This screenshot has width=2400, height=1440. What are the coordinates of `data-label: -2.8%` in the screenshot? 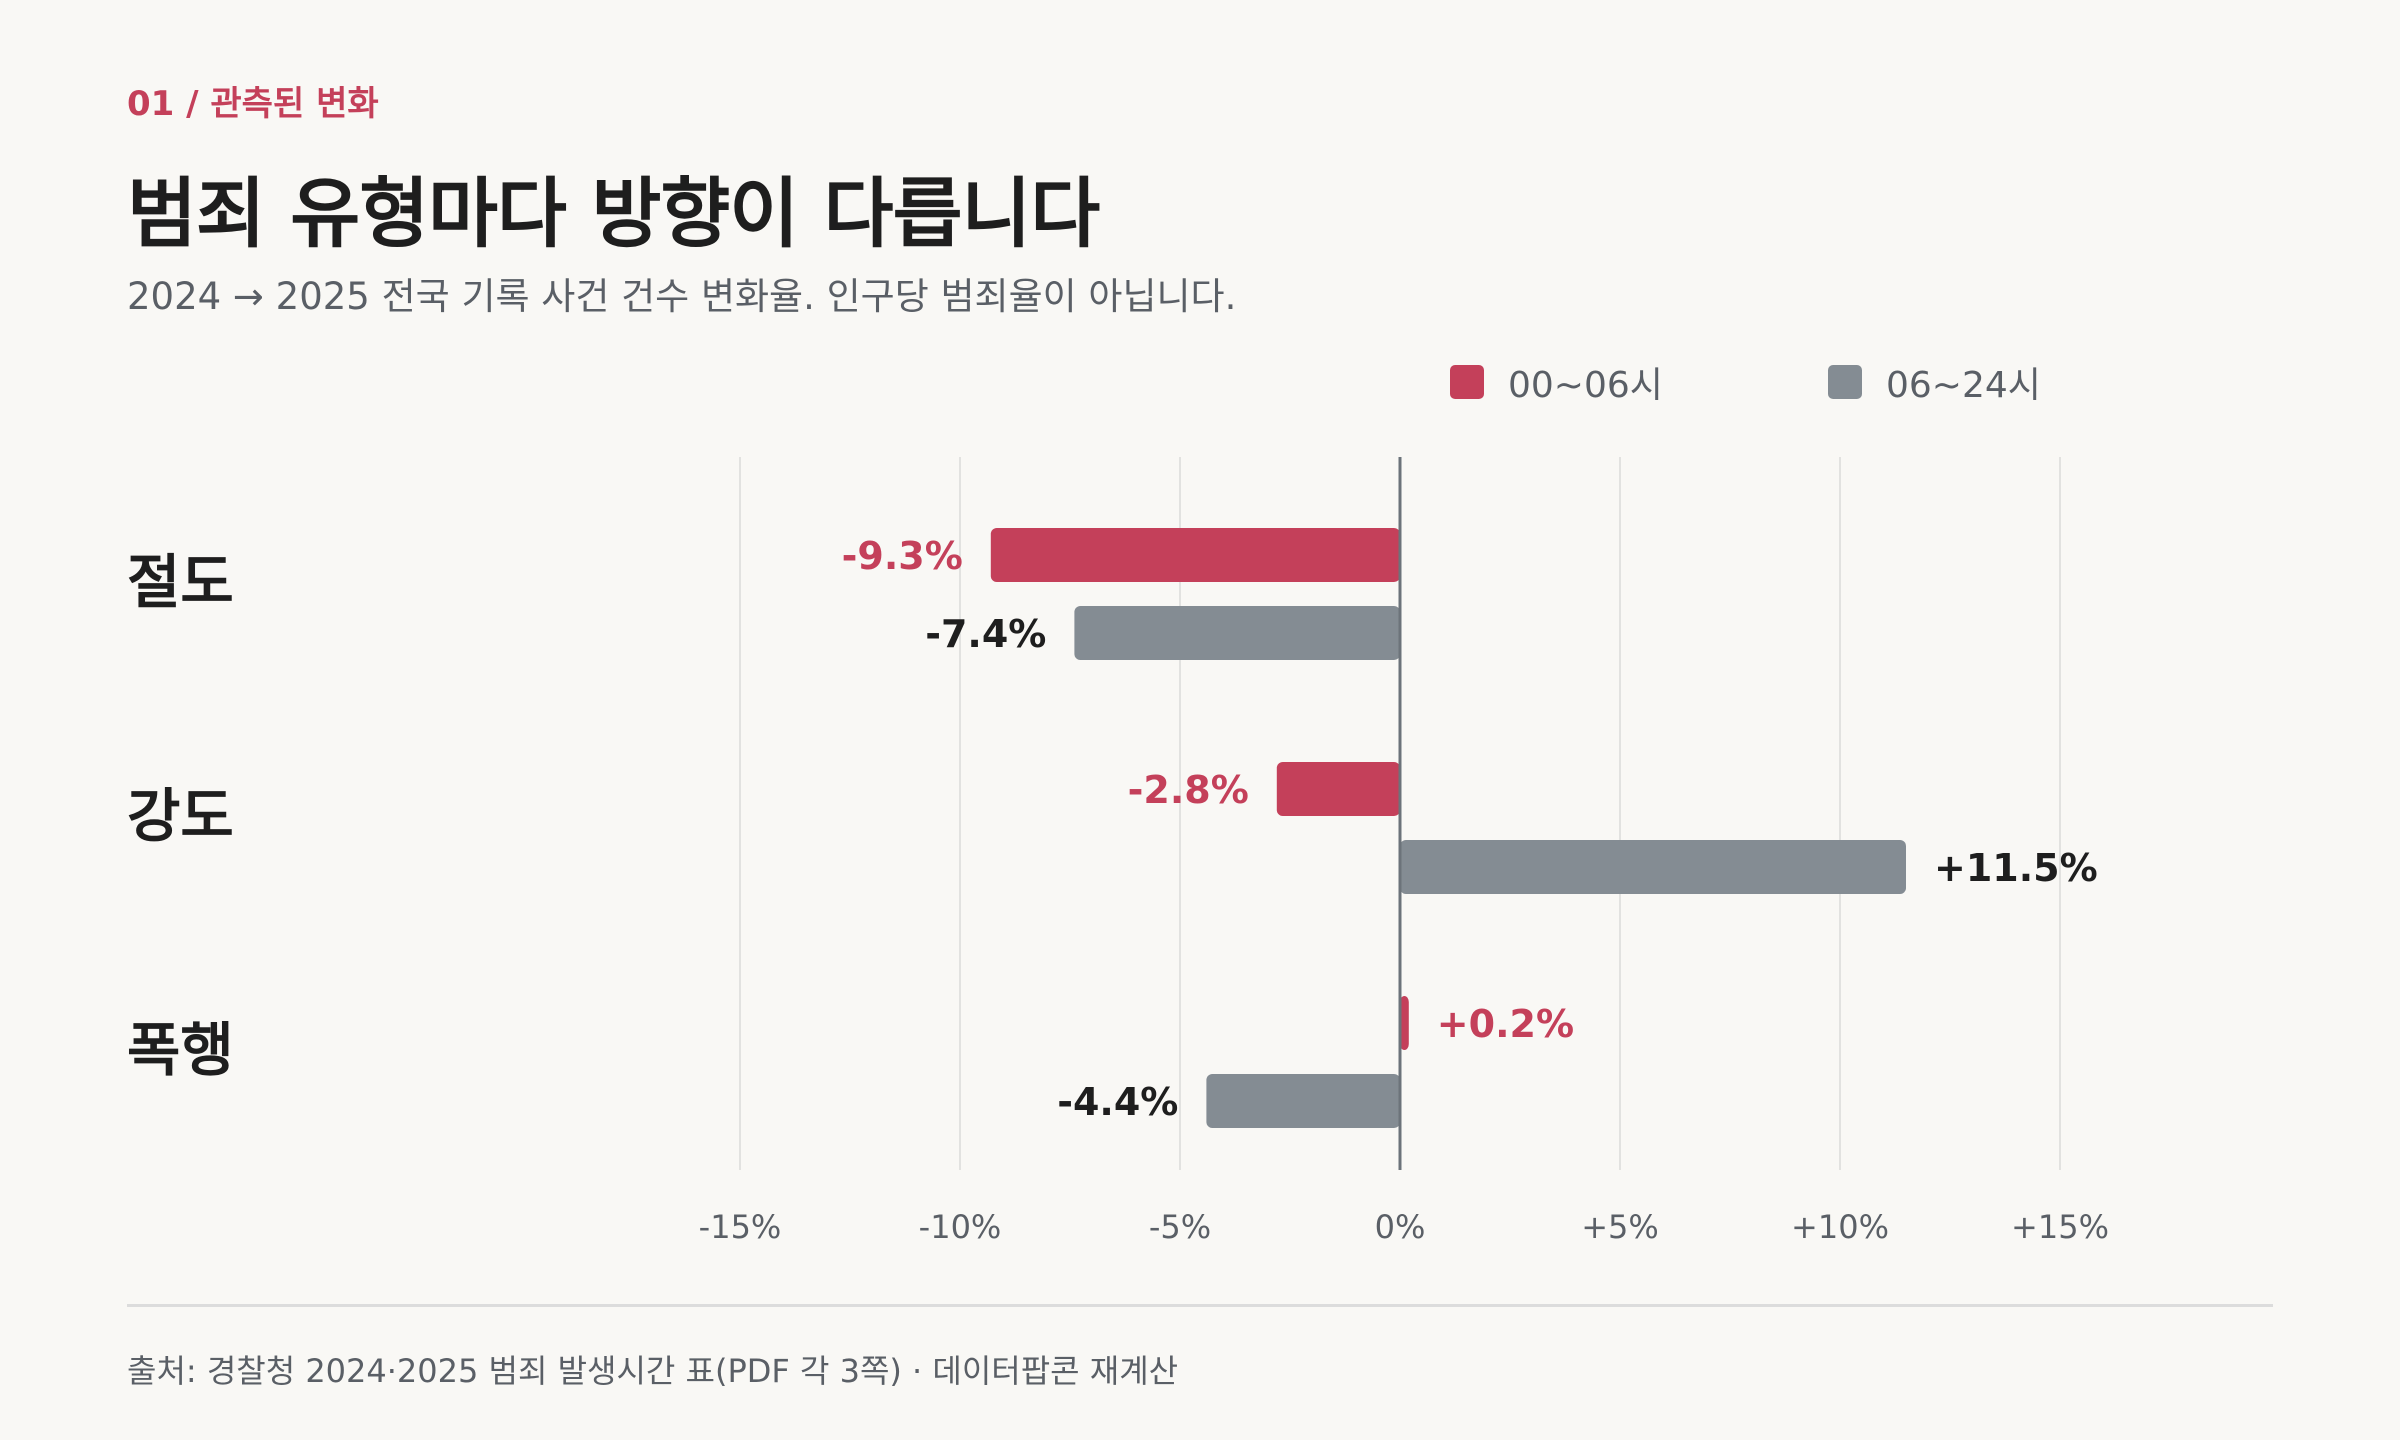 It's located at (1188, 790).